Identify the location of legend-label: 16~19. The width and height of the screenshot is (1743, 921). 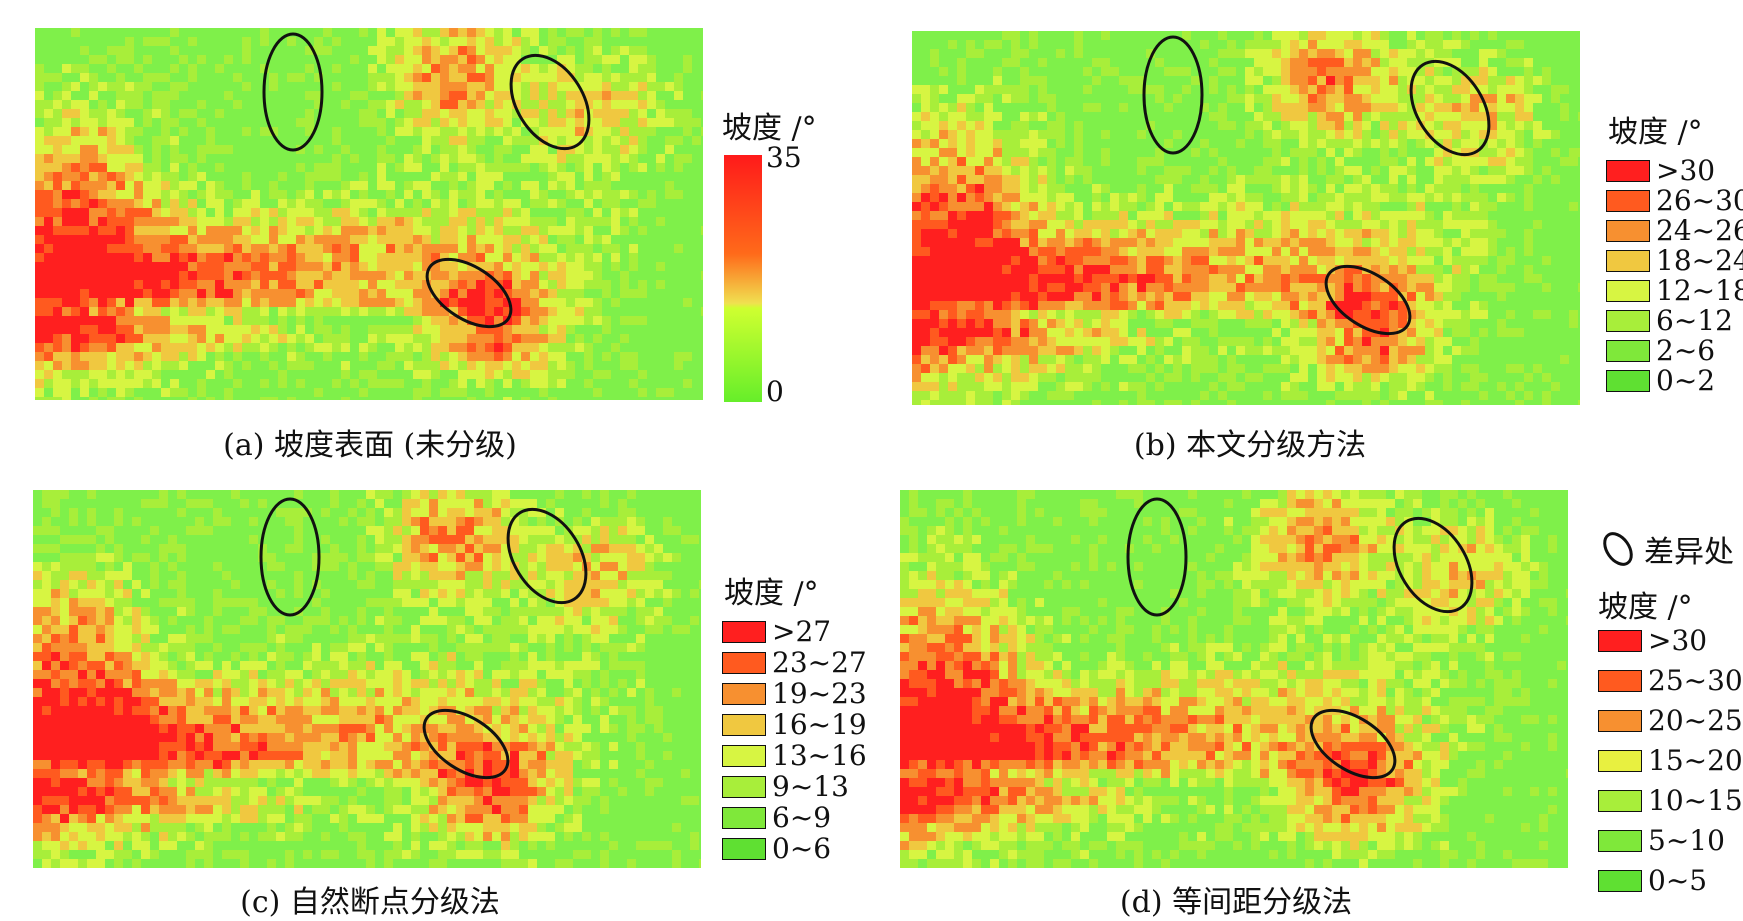
(819, 724).